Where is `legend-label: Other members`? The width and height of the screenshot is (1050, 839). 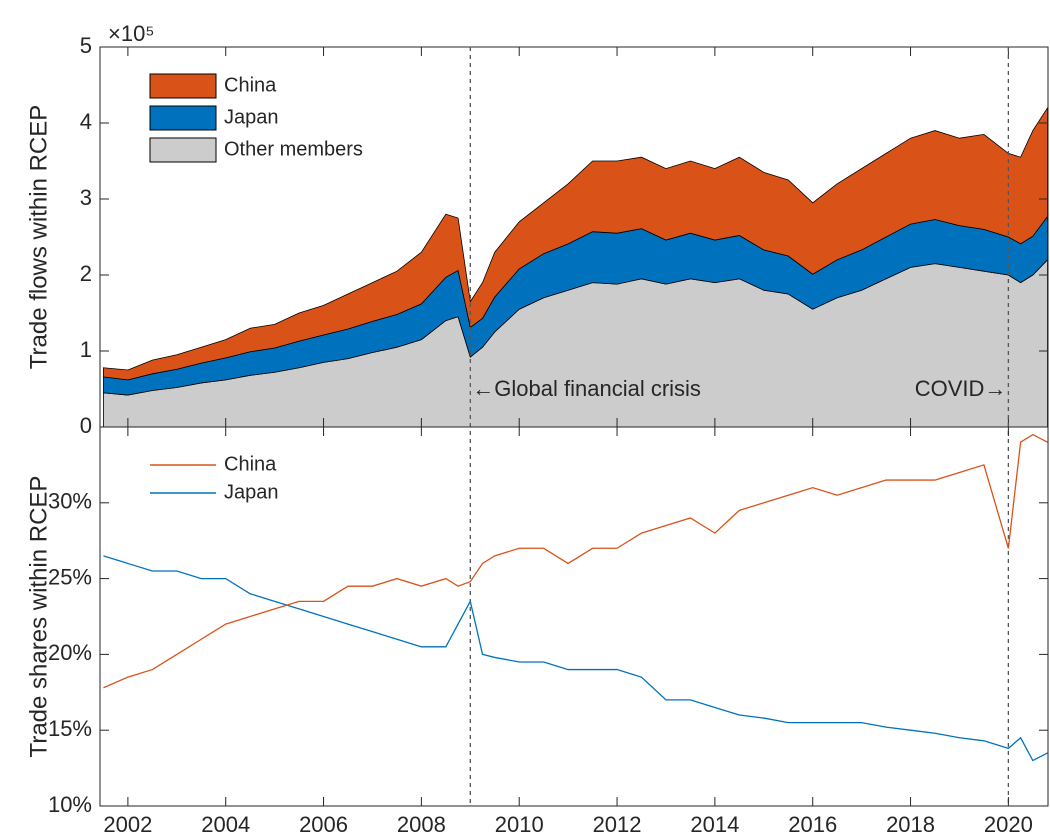
legend-label: Other members is located at coordinates (293, 149).